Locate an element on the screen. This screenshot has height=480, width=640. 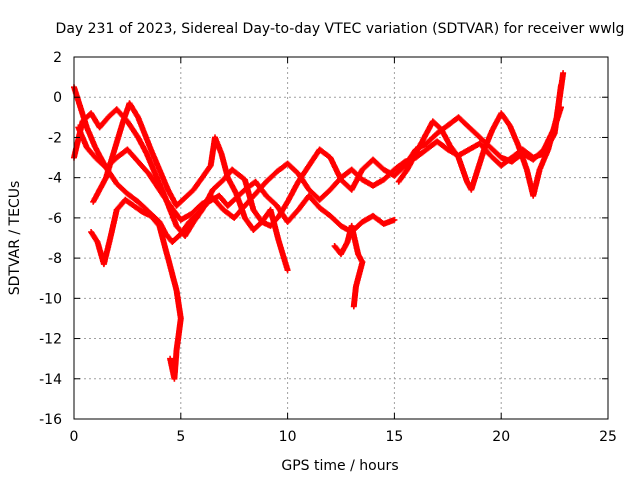
x-tick-label: 10 is located at coordinates (288, 437).